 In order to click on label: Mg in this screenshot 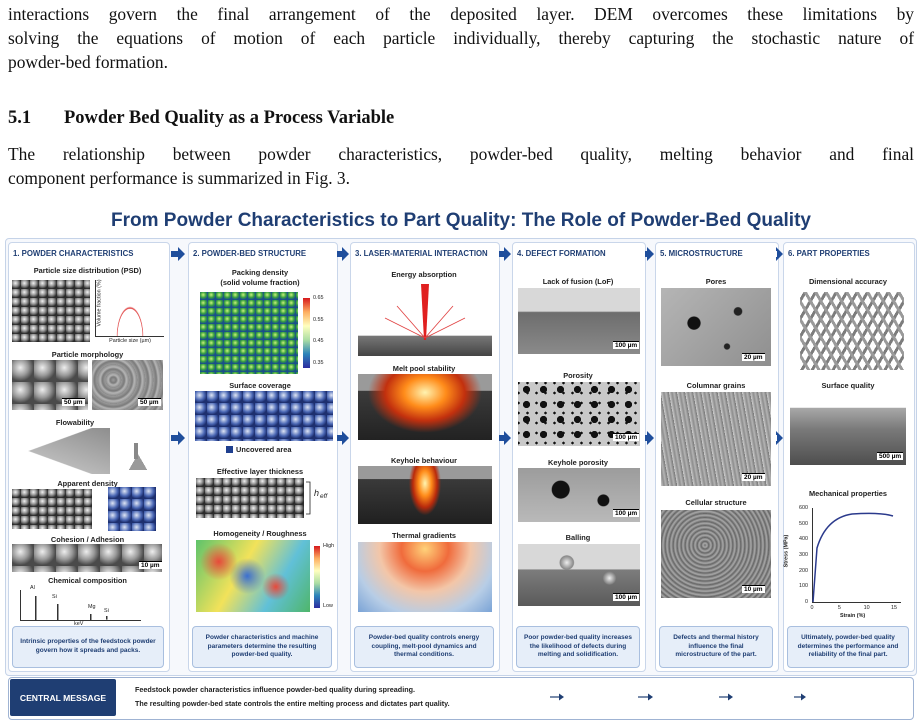, I will do `click(92, 607)`.